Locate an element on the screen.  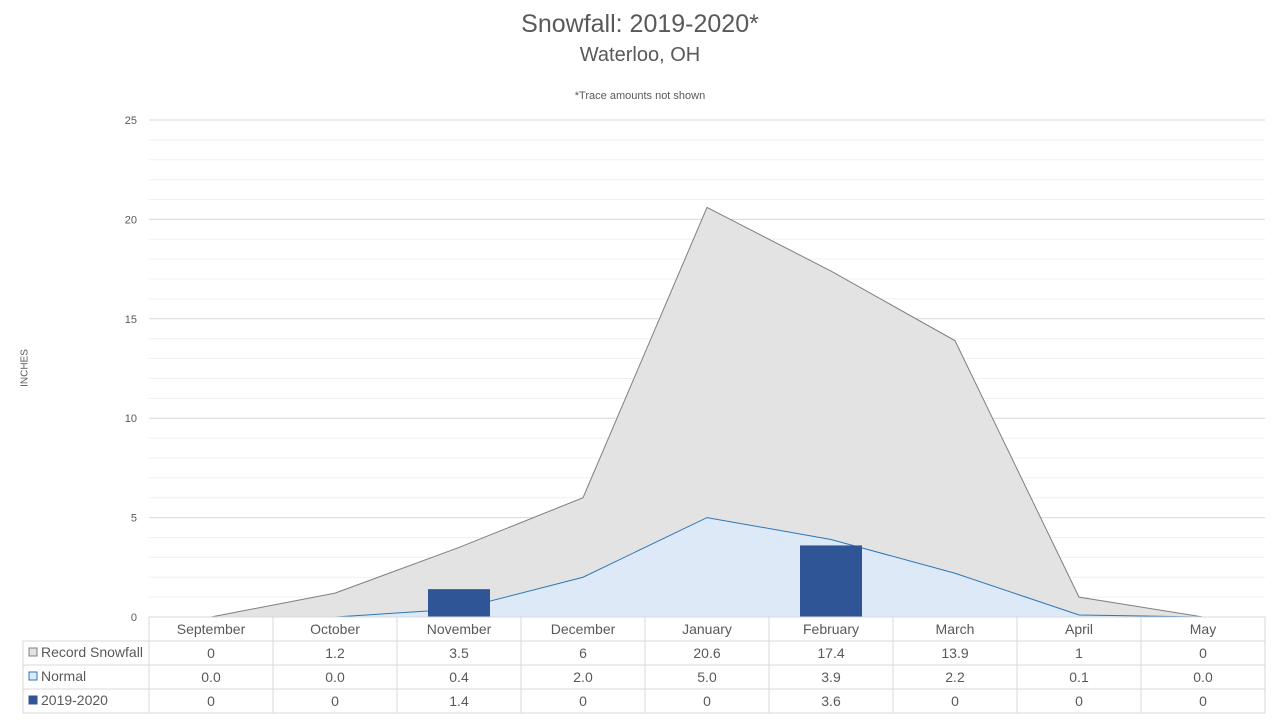
x-tick-label: May is located at coordinates (1203, 629).